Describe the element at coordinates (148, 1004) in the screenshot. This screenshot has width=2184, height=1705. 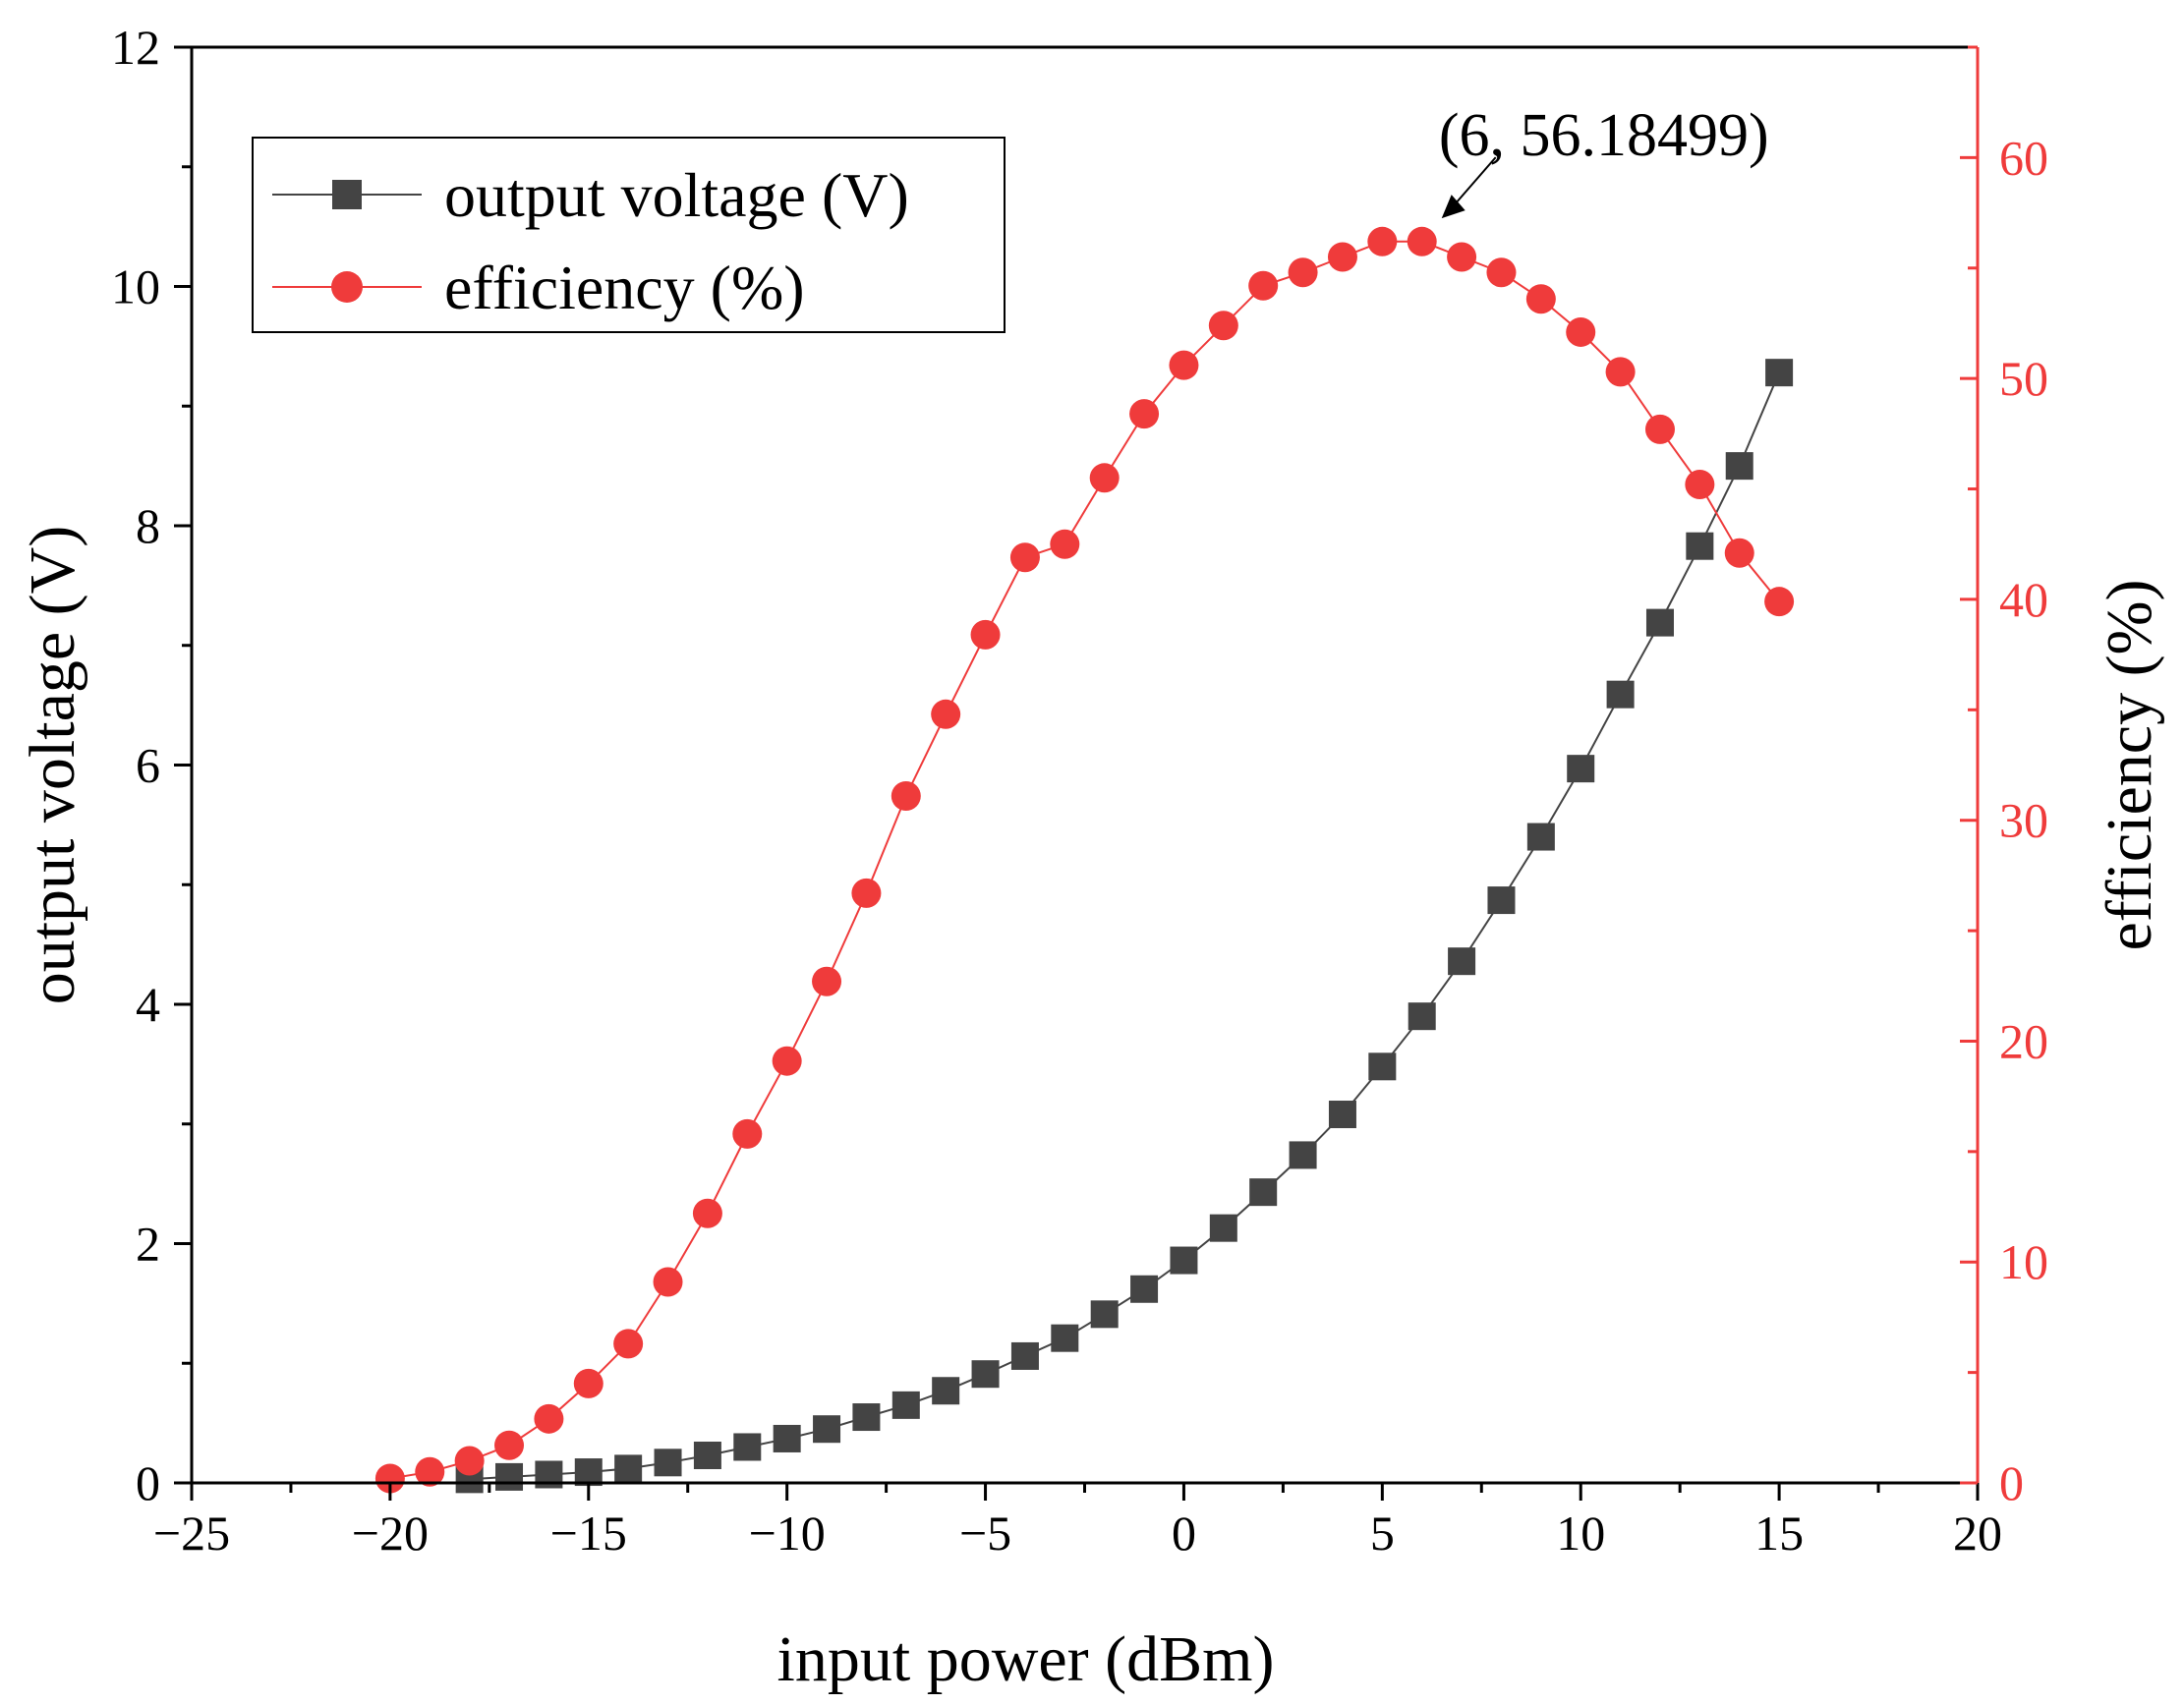
I see `y-tick-label: 4` at that location.